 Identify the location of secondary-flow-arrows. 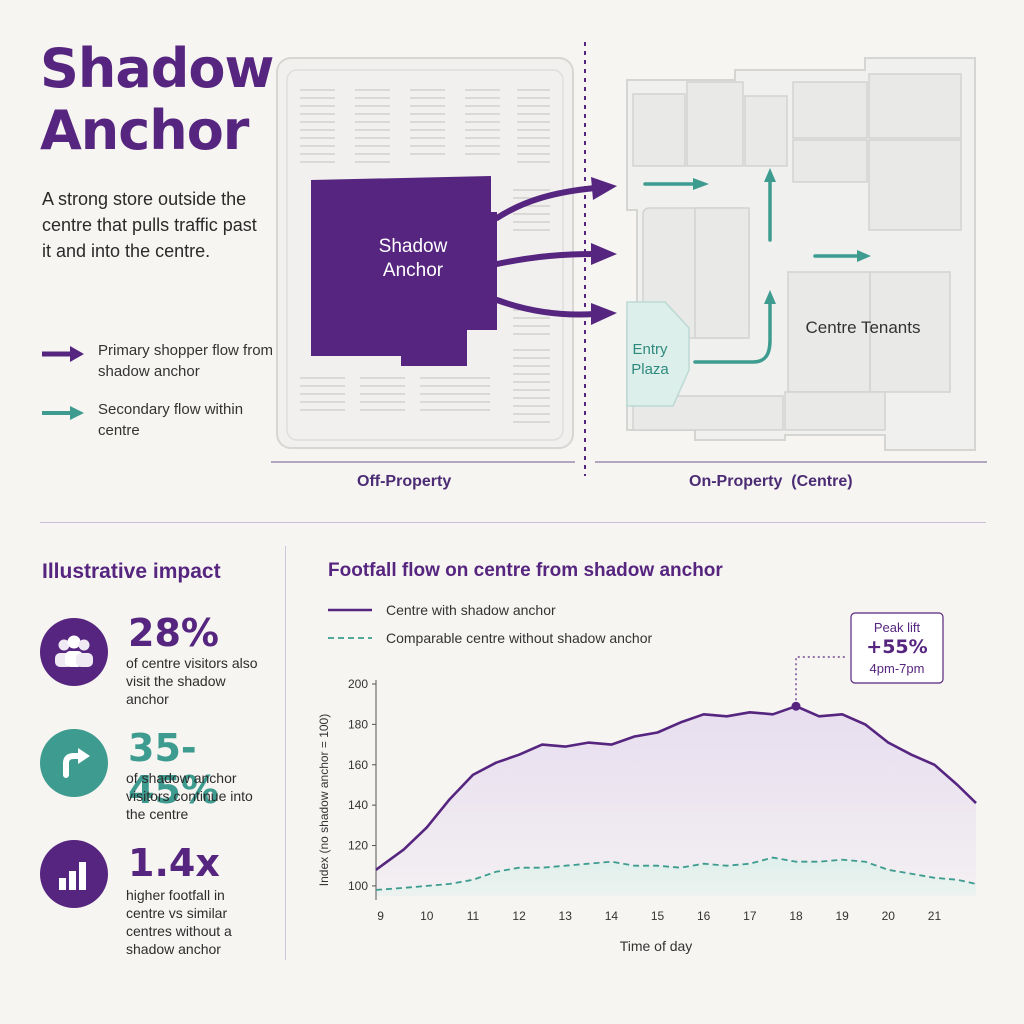
(752, 271).